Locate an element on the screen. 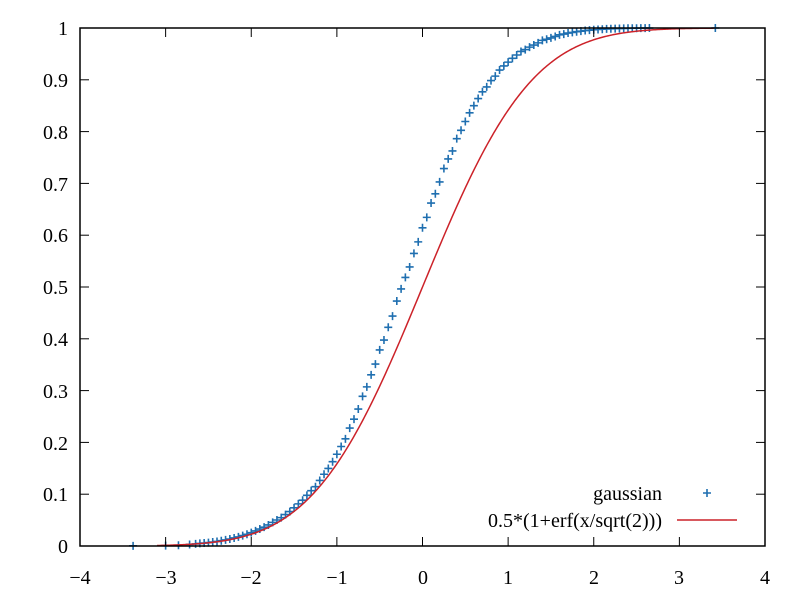 The width and height of the screenshot is (800, 600). x-tick-label: 0 is located at coordinates (423, 578).